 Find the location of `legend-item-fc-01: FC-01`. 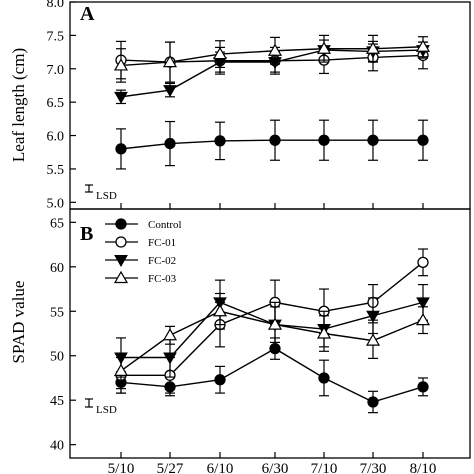

legend-item-fc-01: FC-01 is located at coordinates (140, 242).